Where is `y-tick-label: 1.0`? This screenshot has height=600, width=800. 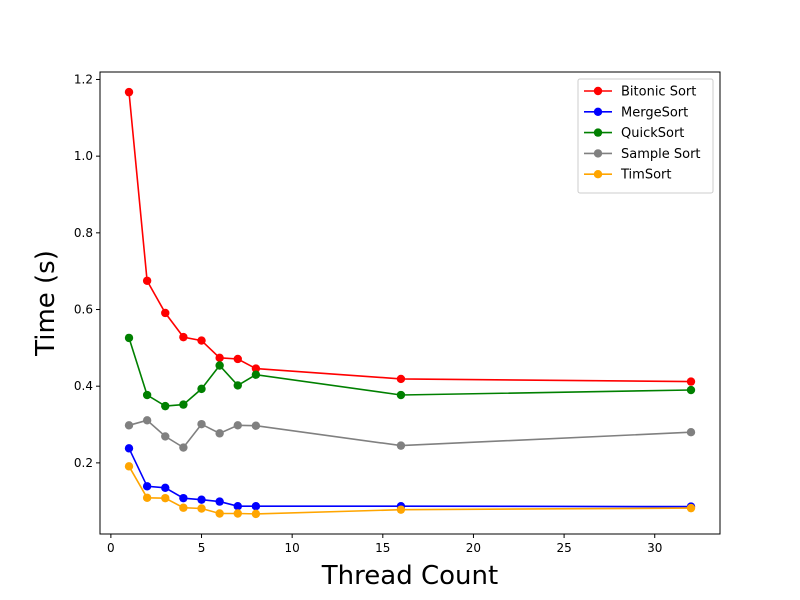
y-tick-label: 1.0 is located at coordinates (83, 156).